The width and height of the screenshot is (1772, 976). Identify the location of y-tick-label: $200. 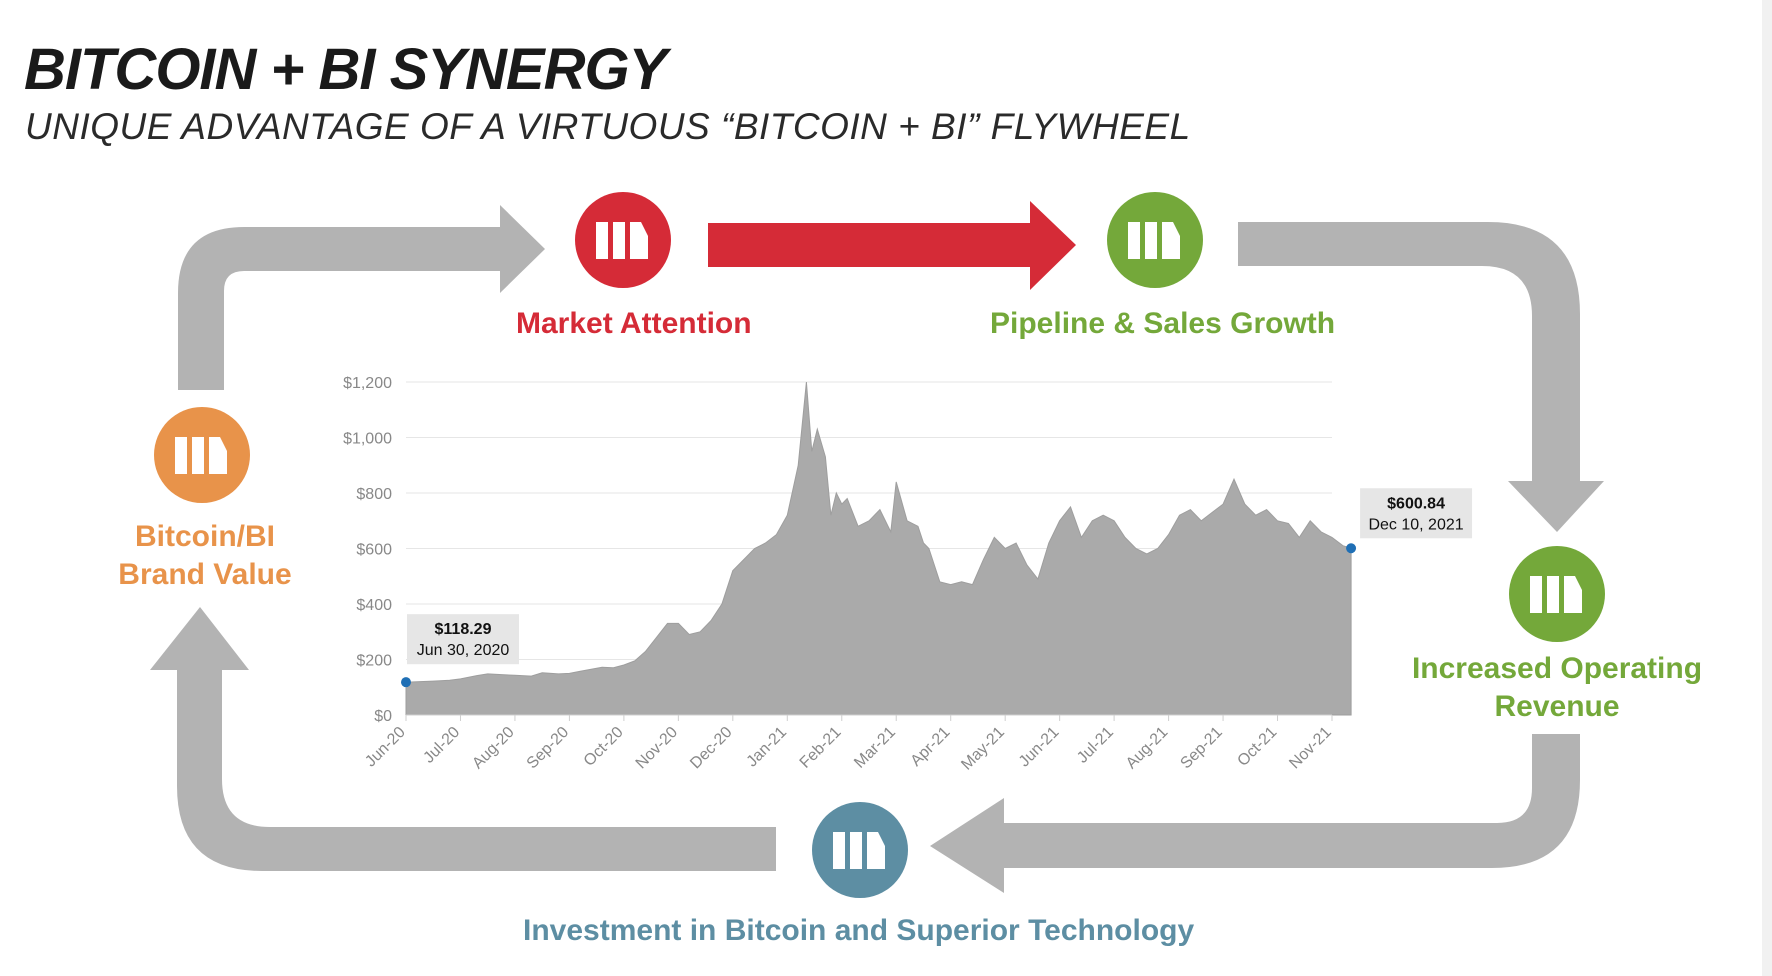
(374, 661).